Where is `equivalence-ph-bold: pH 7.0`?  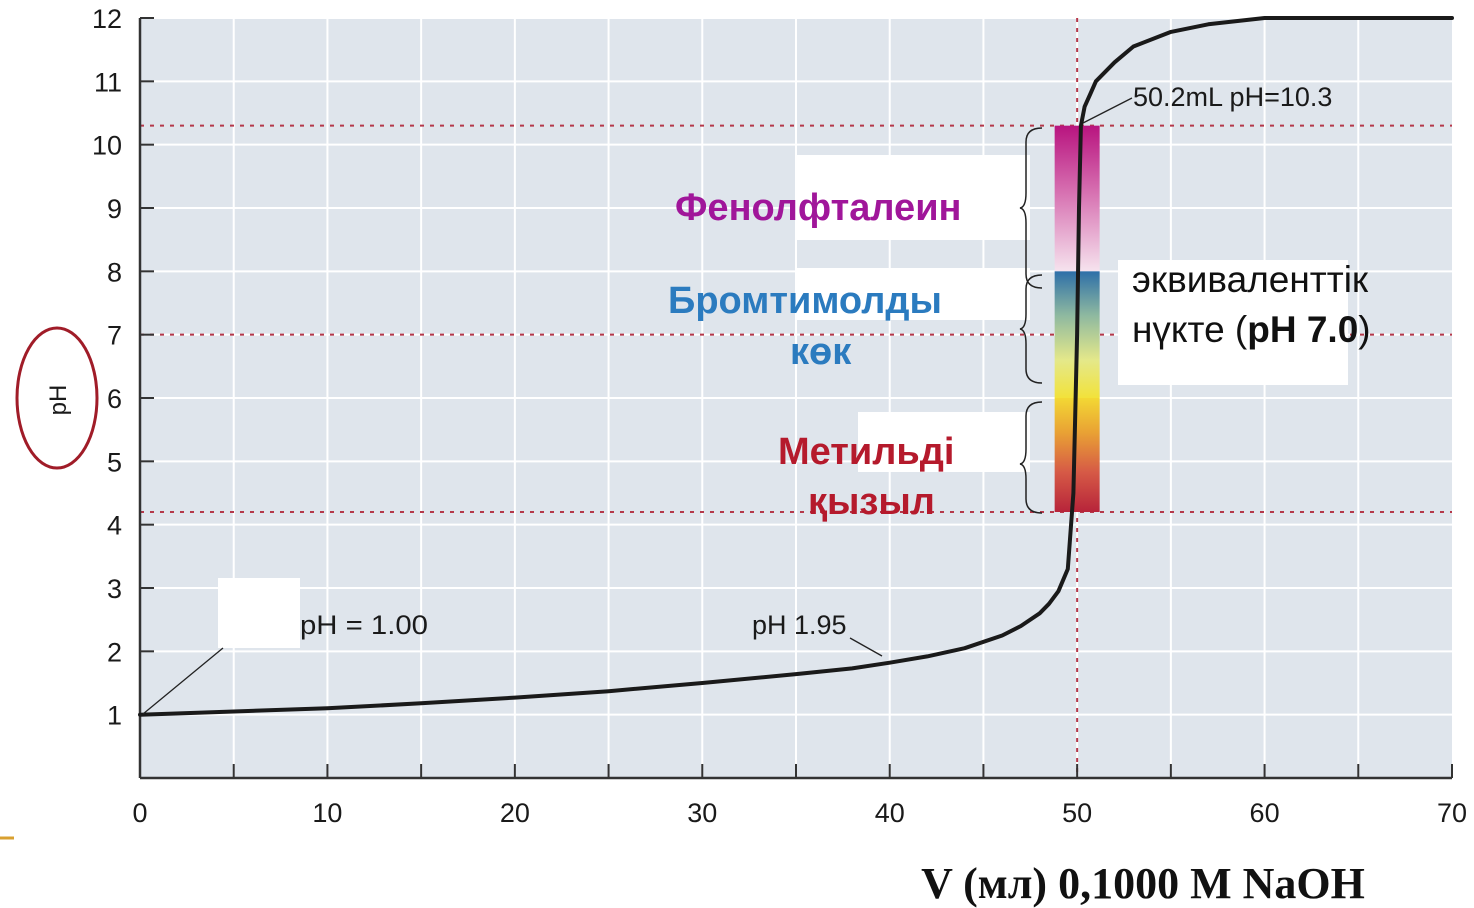 equivalence-ph-bold: pH 7.0 is located at coordinates (1302, 329).